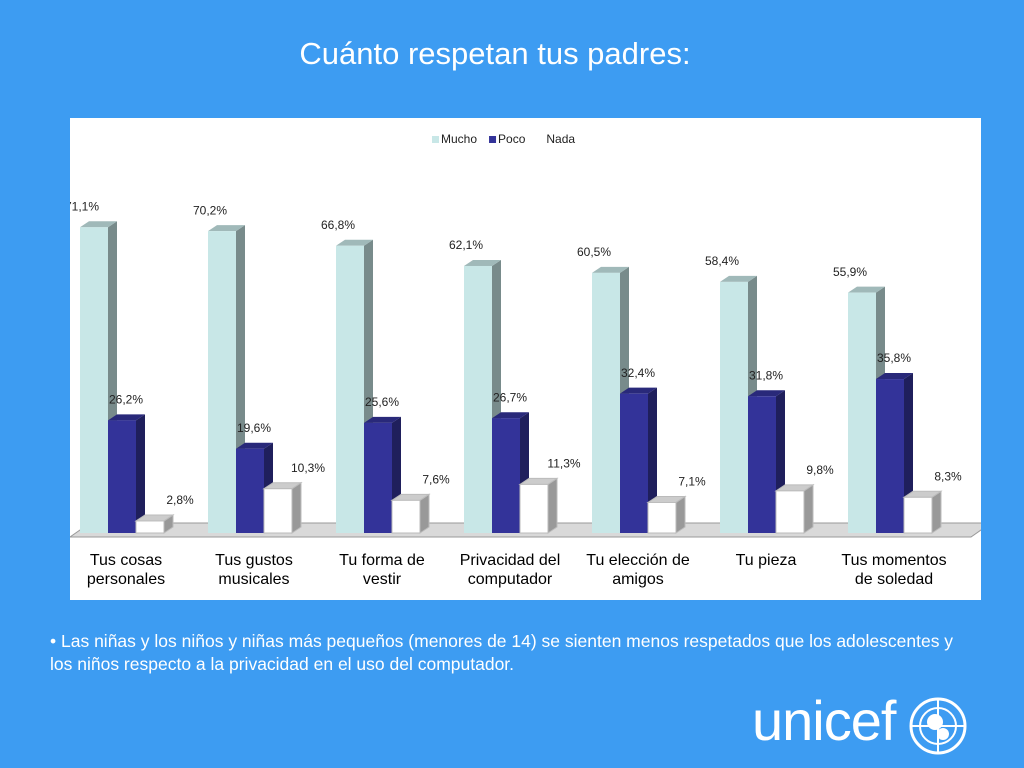  What do you see at coordinates (254, 428) in the screenshot?
I see `data-label: 19,6%` at bounding box center [254, 428].